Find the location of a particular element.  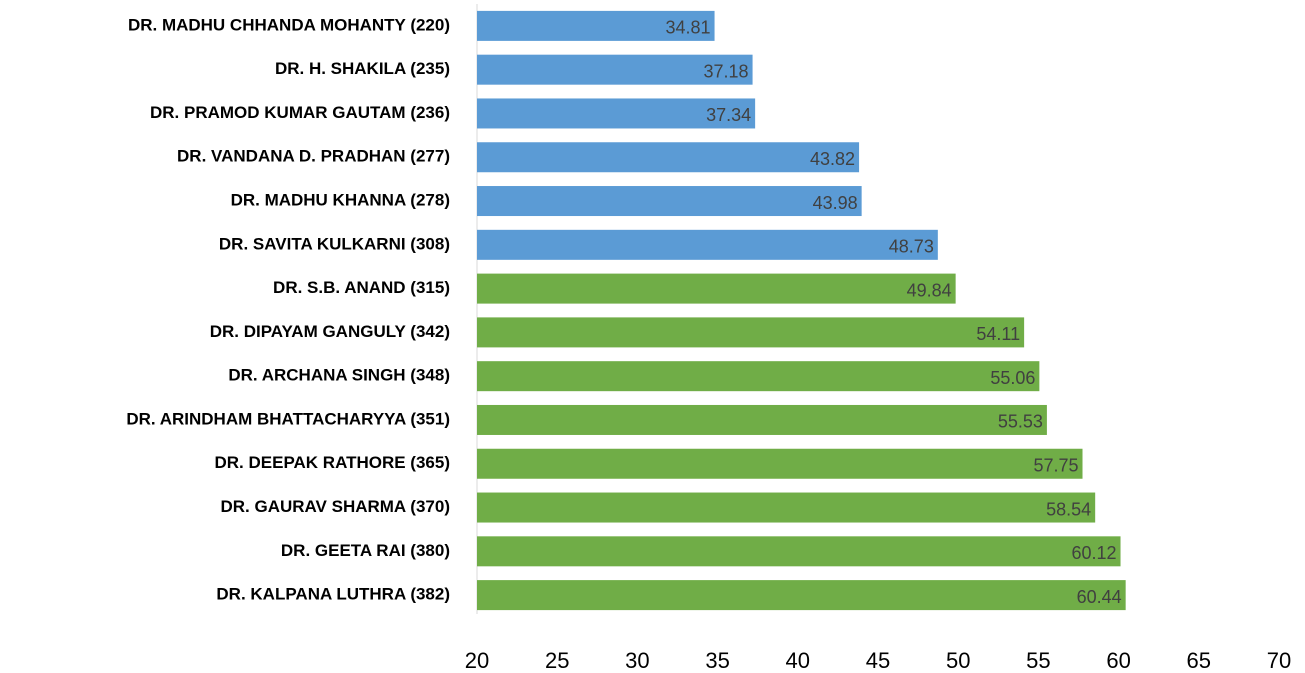

value-label: 58.54 is located at coordinates (1068, 509).